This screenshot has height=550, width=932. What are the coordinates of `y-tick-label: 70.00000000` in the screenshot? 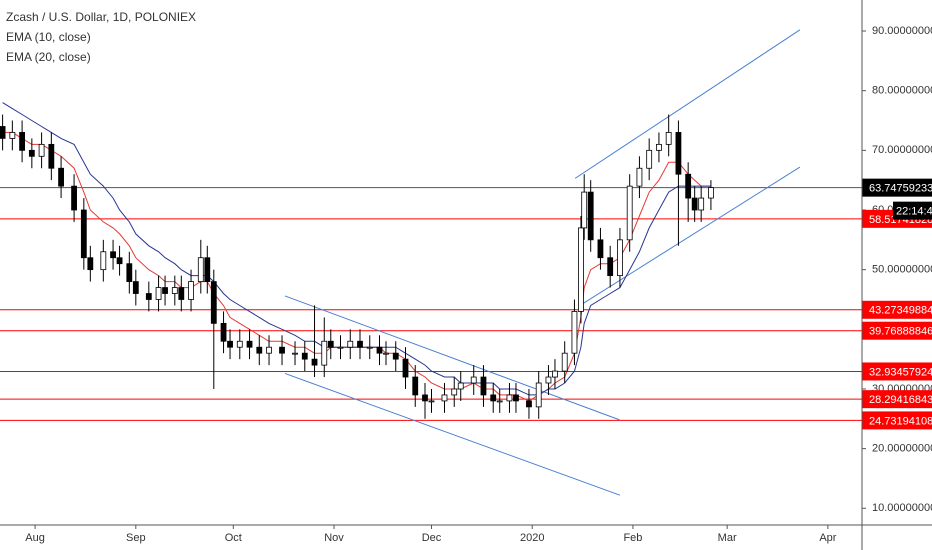 It's located at (902, 150).